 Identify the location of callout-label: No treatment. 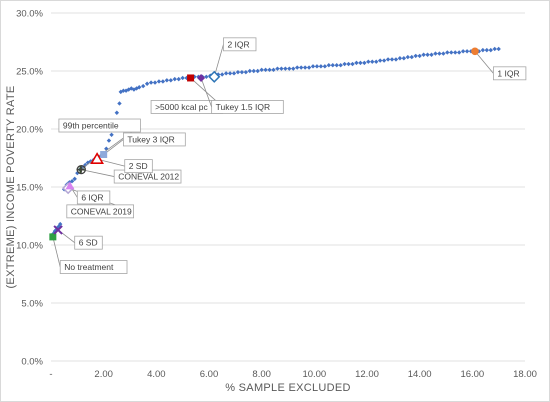
(89, 267).